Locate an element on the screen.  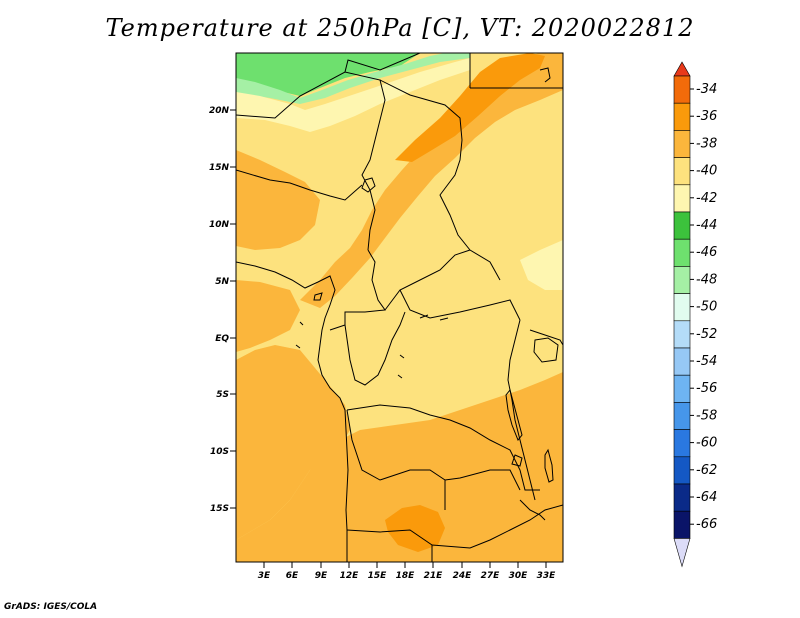
lat-tick-label: 10N is located at coordinates (219, 225).